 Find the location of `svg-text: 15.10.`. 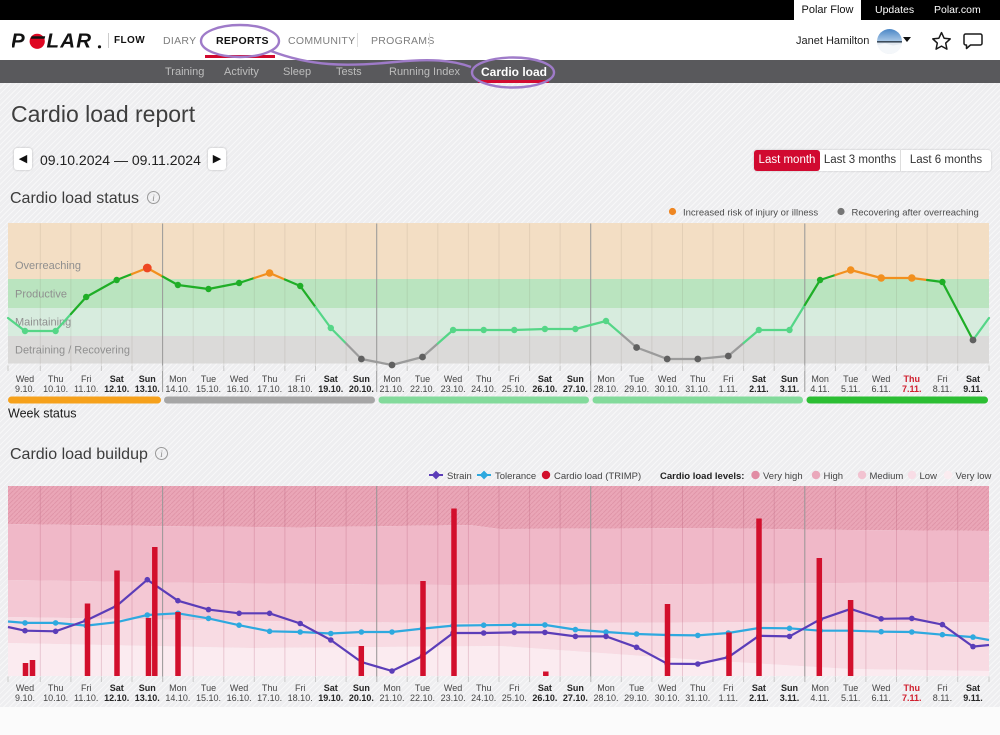

svg-text: 15.10. is located at coordinates (208, 389).